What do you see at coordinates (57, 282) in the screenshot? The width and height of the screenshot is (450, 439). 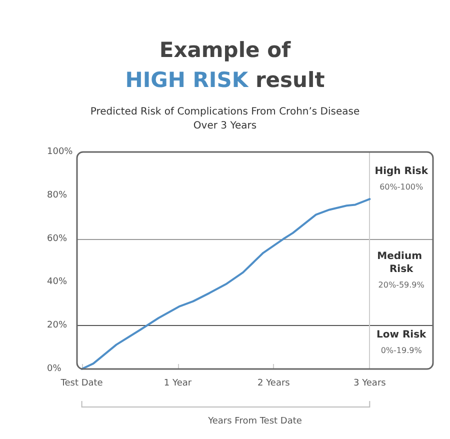 I see `y-tick-label: 40%` at bounding box center [57, 282].